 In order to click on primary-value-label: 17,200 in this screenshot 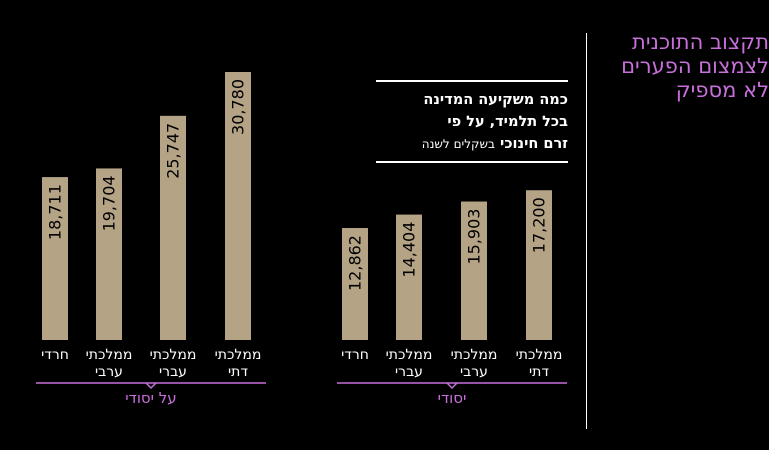, I will do `click(539, 225)`.